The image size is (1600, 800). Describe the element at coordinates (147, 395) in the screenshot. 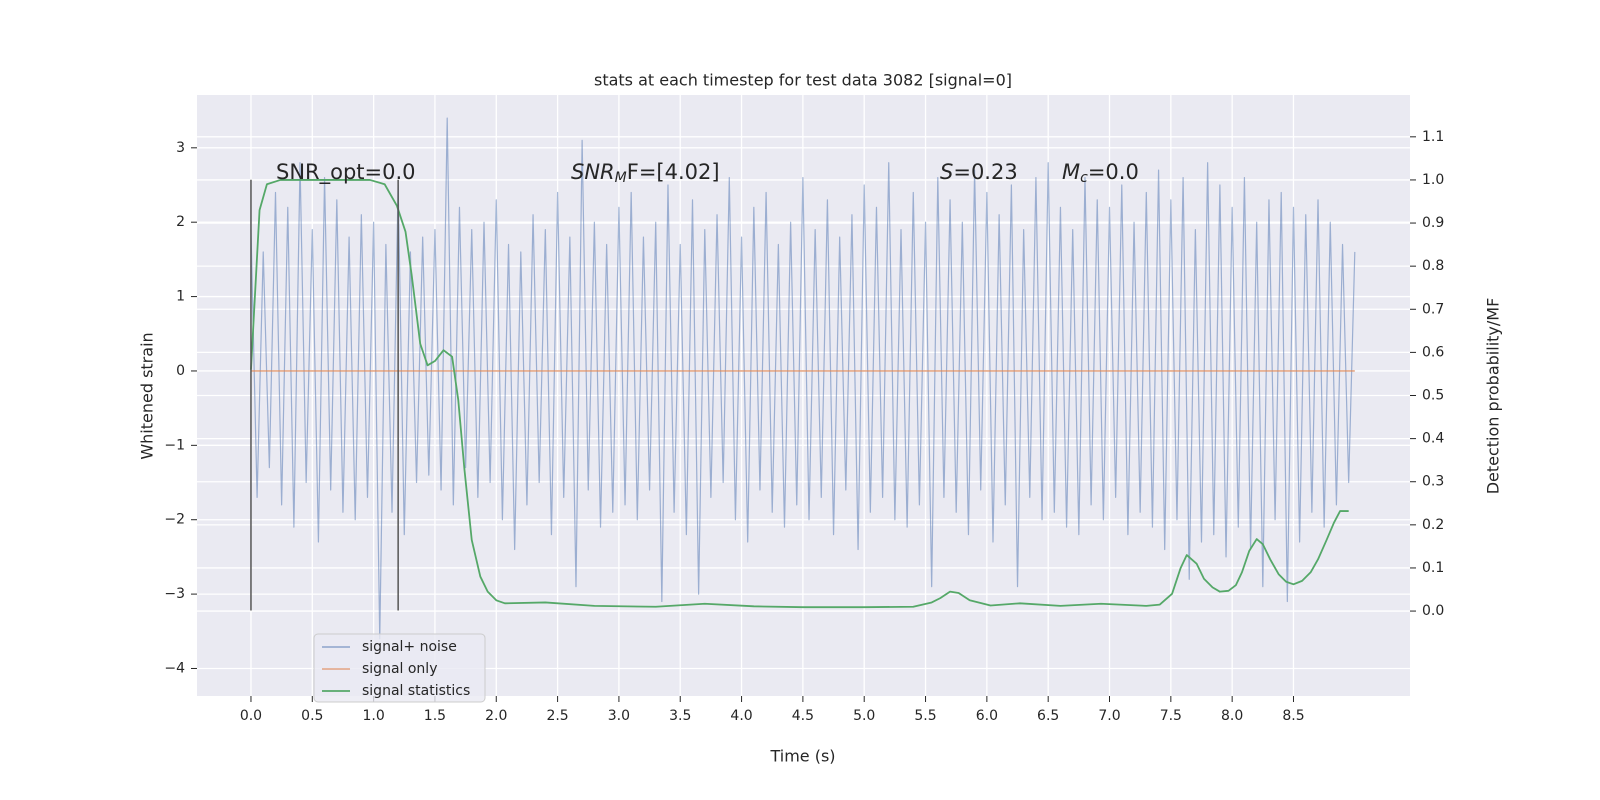

I see `y-axis-label: Whitened strain` at that location.